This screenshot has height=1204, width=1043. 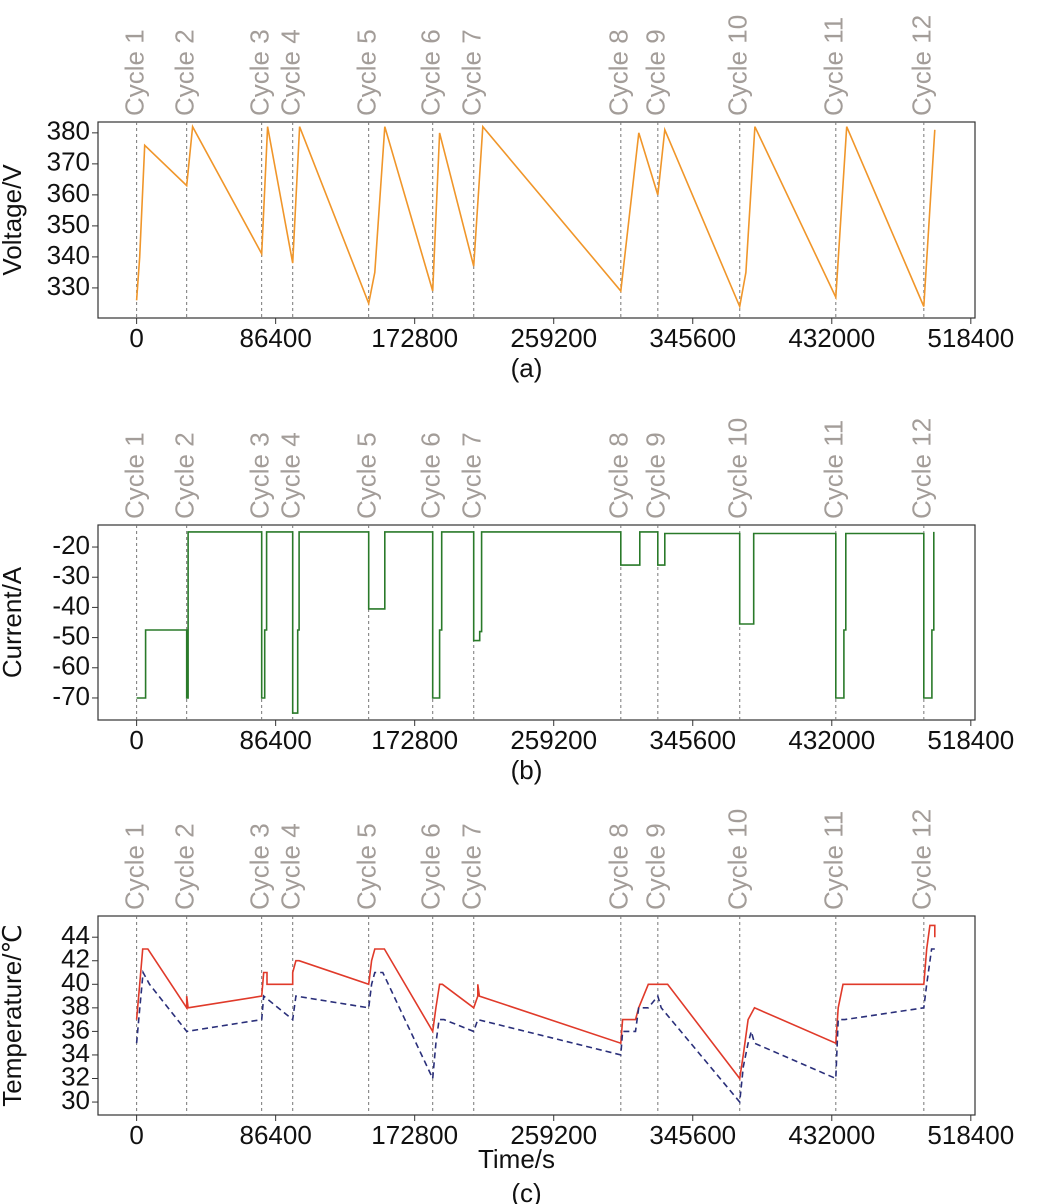 I want to click on y-tick-label: -40, so click(x=71, y=605).